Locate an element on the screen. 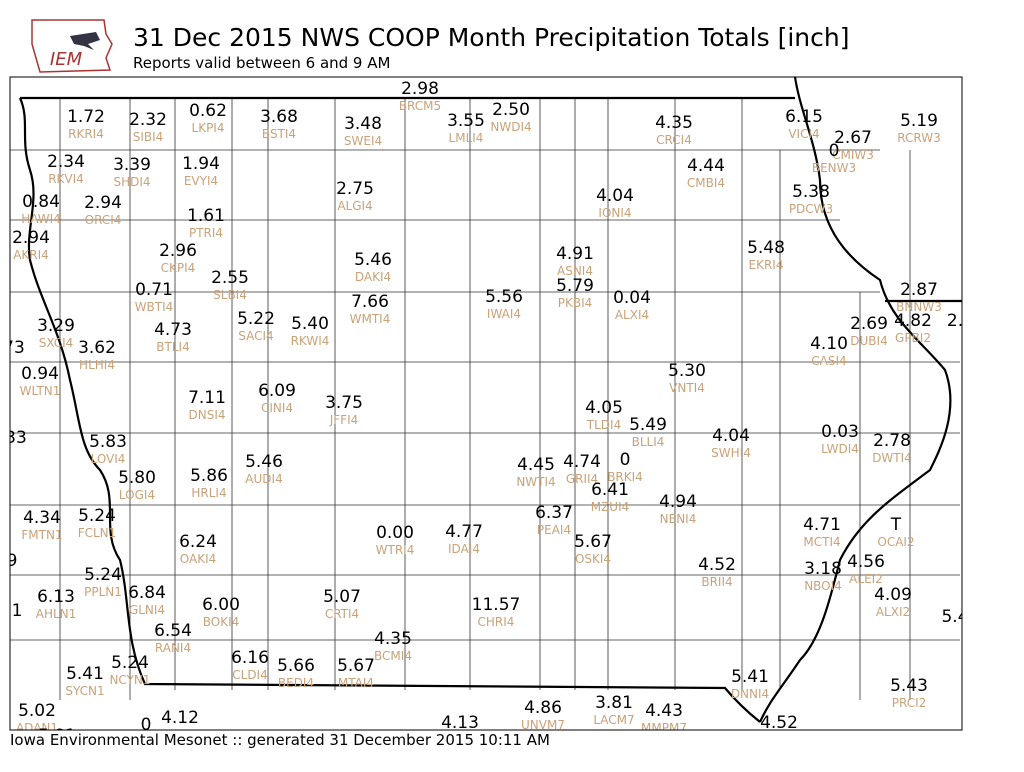 The width and height of the screenshot is (1024, 772). station-value: 2.78 is located at coordinates (892, 441).